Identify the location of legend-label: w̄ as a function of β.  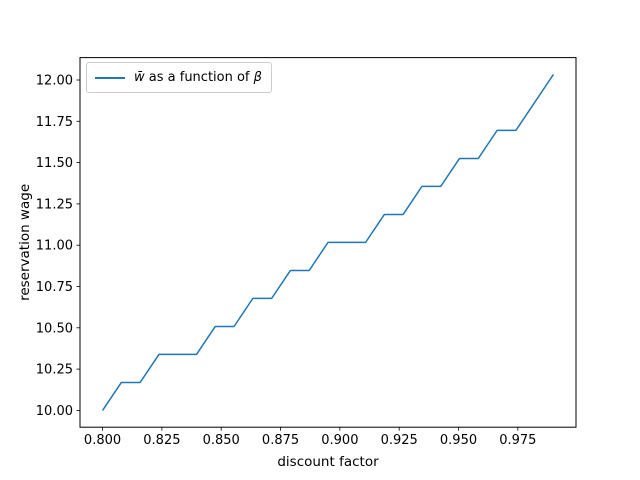
(198, 77).